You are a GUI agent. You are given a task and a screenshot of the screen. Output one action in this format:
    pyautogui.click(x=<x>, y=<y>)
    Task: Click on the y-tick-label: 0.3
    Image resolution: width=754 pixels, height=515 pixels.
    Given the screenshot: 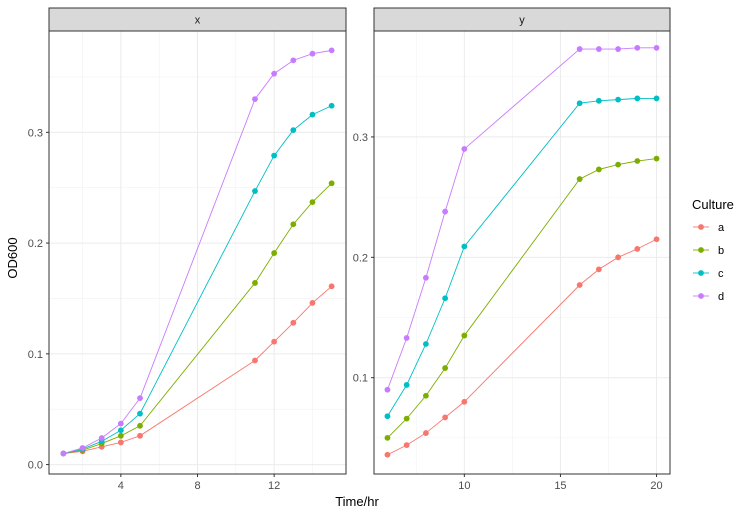 What is the action you would take?
    pyautogui.click(x=35, y=133)
    